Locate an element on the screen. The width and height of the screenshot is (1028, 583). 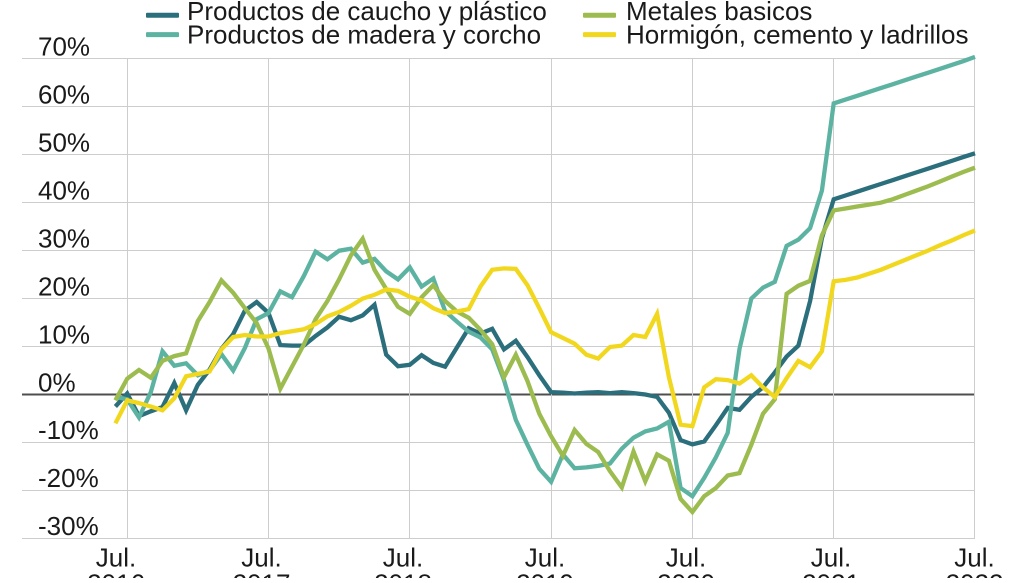
svg-text: Hormigón, cemento y ladrillos is located at coordinates (797, 35).